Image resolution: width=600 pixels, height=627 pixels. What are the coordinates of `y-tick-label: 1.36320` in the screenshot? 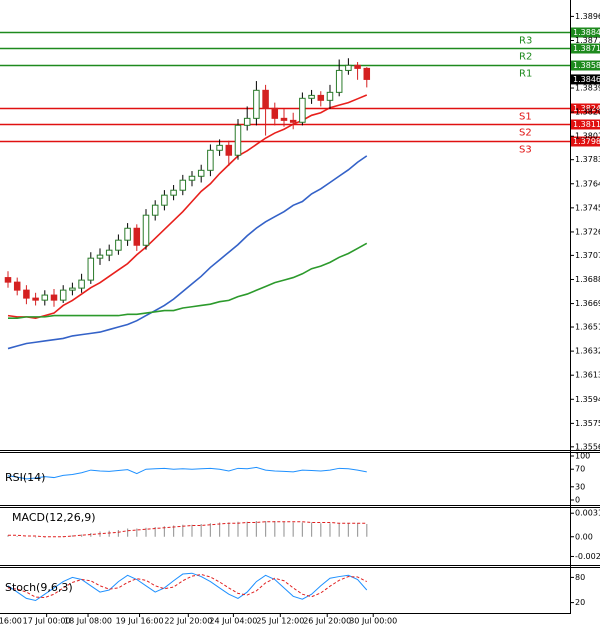 It's located at (587, 351).